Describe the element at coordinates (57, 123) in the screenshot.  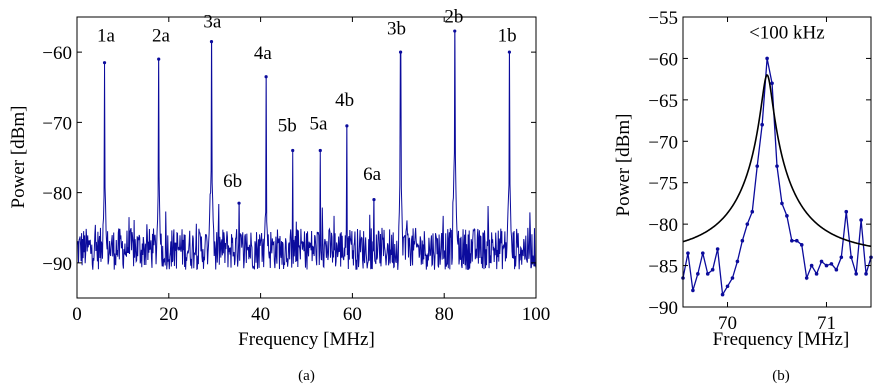
I see `panel-a-y-tick-label: −70` at that location.